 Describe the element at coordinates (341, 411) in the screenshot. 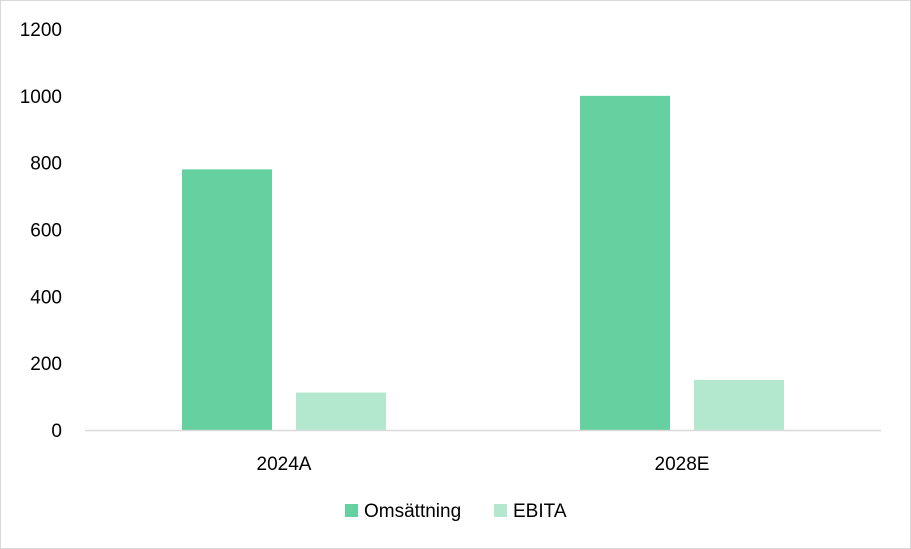

I see `bar-ebita-2024a` at that location.